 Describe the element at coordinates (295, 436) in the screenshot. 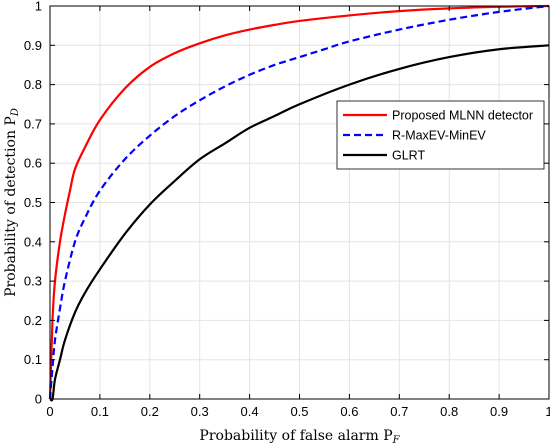

I see `x-axis-label-main: Probability of false alarm P` at that location.